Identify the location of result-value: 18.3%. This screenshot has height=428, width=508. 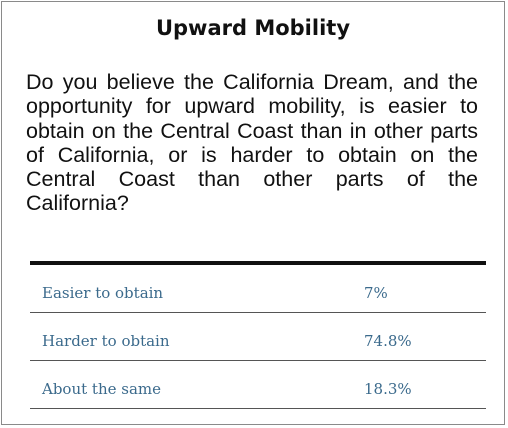
(388, 389).